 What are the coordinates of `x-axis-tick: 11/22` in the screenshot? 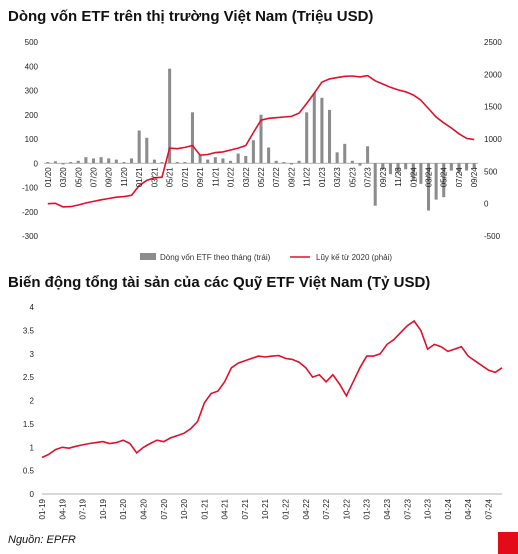 It's located at (307, 177).